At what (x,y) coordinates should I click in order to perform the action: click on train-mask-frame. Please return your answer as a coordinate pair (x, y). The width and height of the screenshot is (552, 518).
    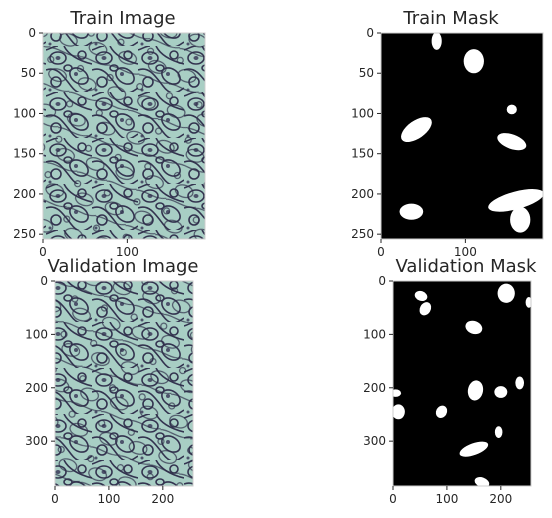
    Looking at the image, I should click on (462, 136).